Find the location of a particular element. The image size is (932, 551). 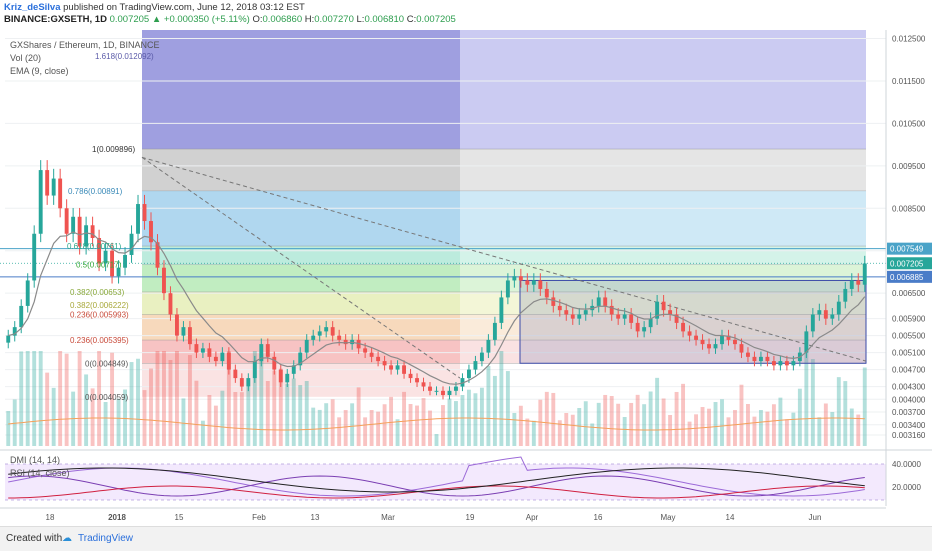

footer: Created with ☁ TradingView is located at coordinates (466, 538).